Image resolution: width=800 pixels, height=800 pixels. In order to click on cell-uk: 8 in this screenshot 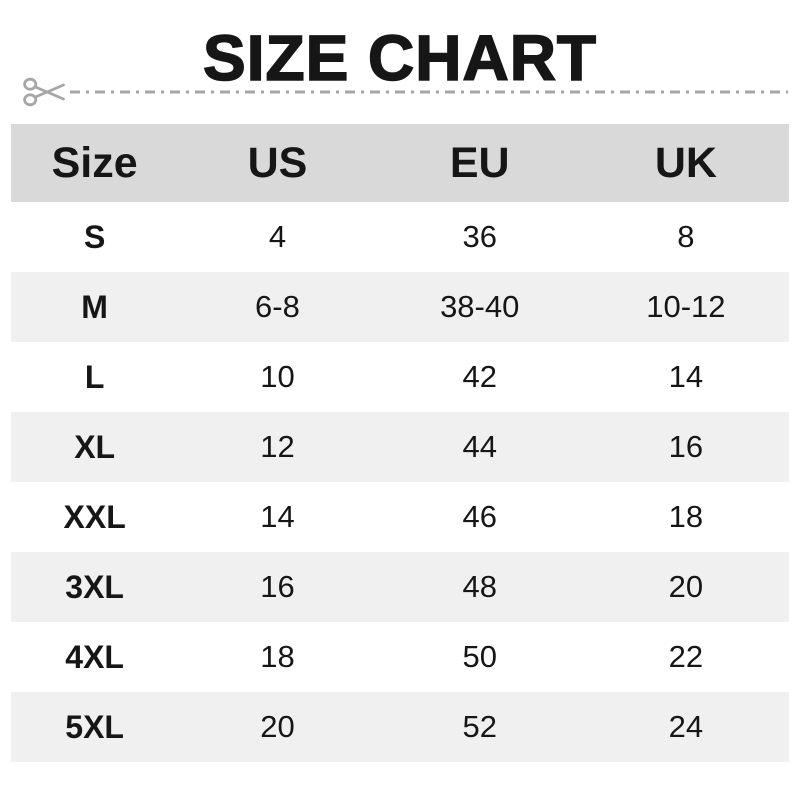, I will do `click(686, 236)`.